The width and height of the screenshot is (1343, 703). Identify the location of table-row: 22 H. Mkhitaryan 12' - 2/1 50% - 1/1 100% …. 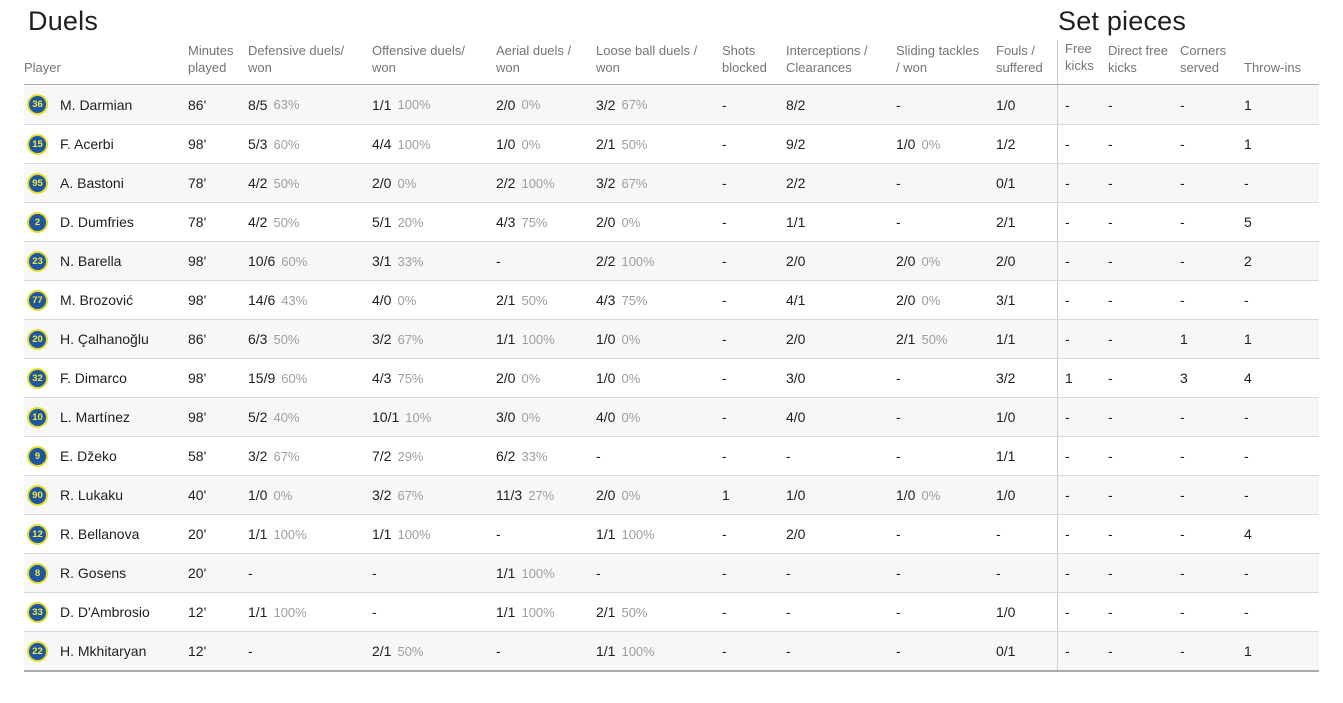
(671, 650).